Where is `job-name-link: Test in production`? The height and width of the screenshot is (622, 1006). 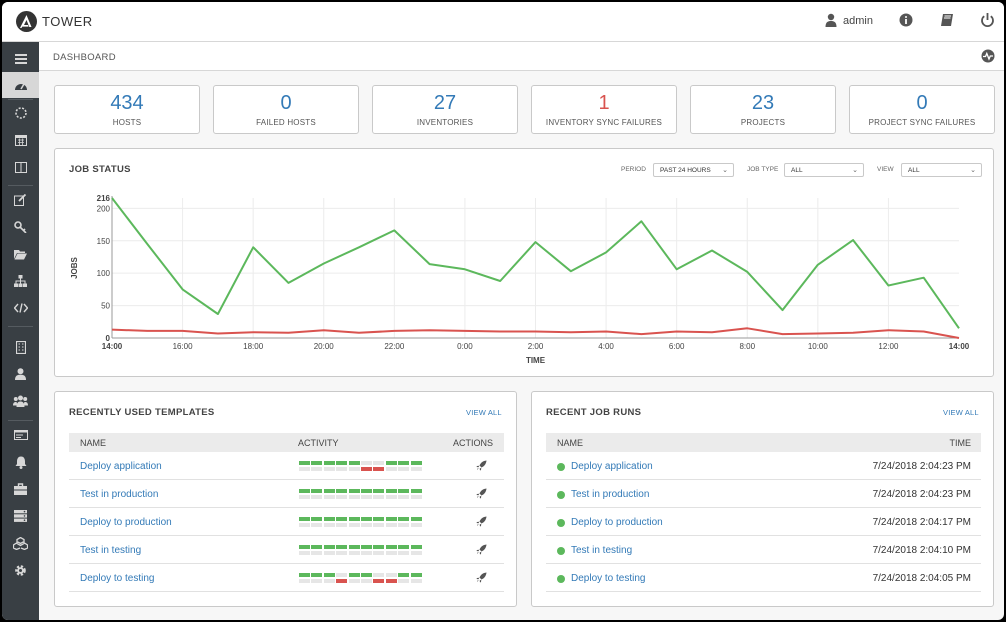
job-name-link: Test in production is located at coordinates (610, 494).